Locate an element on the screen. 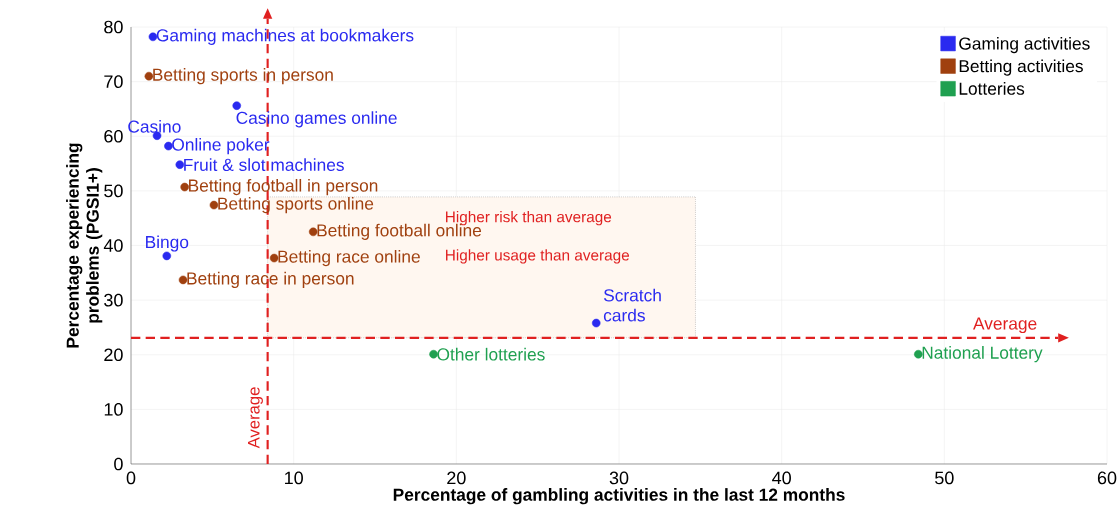  x-tick-label: 40 is located at coordinates (781, 478).